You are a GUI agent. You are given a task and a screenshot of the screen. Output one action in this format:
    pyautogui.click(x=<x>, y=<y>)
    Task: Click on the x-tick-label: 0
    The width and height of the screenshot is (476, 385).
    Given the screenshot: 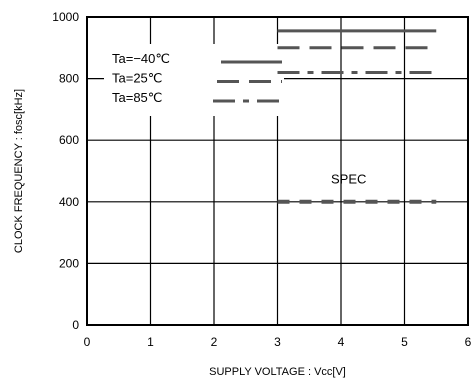 What is the action you would take?
    pyautogui.click(x=87, y=342)
    